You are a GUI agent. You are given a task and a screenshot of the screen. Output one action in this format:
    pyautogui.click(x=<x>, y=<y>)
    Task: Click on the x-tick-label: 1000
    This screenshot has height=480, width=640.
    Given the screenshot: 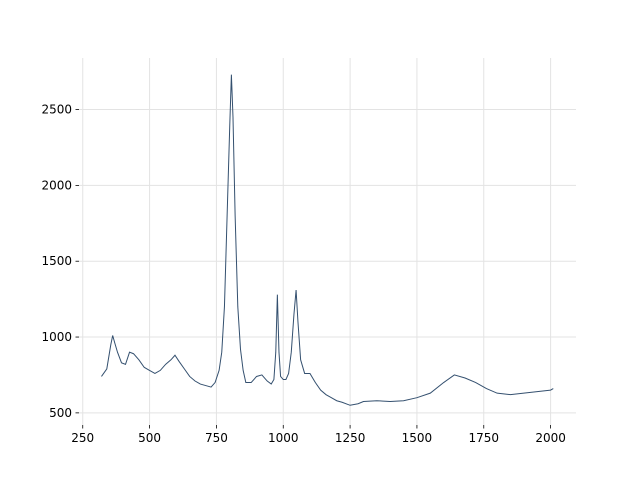 What is the action you would take?
    pyautogui.click(x=283, y=438)
    